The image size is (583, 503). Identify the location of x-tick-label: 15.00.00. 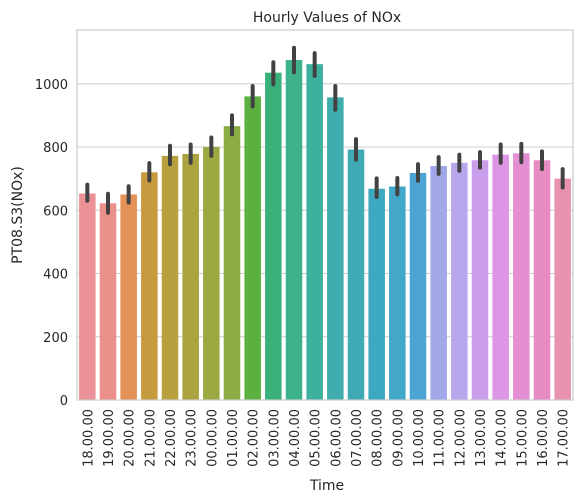
(522, 438).